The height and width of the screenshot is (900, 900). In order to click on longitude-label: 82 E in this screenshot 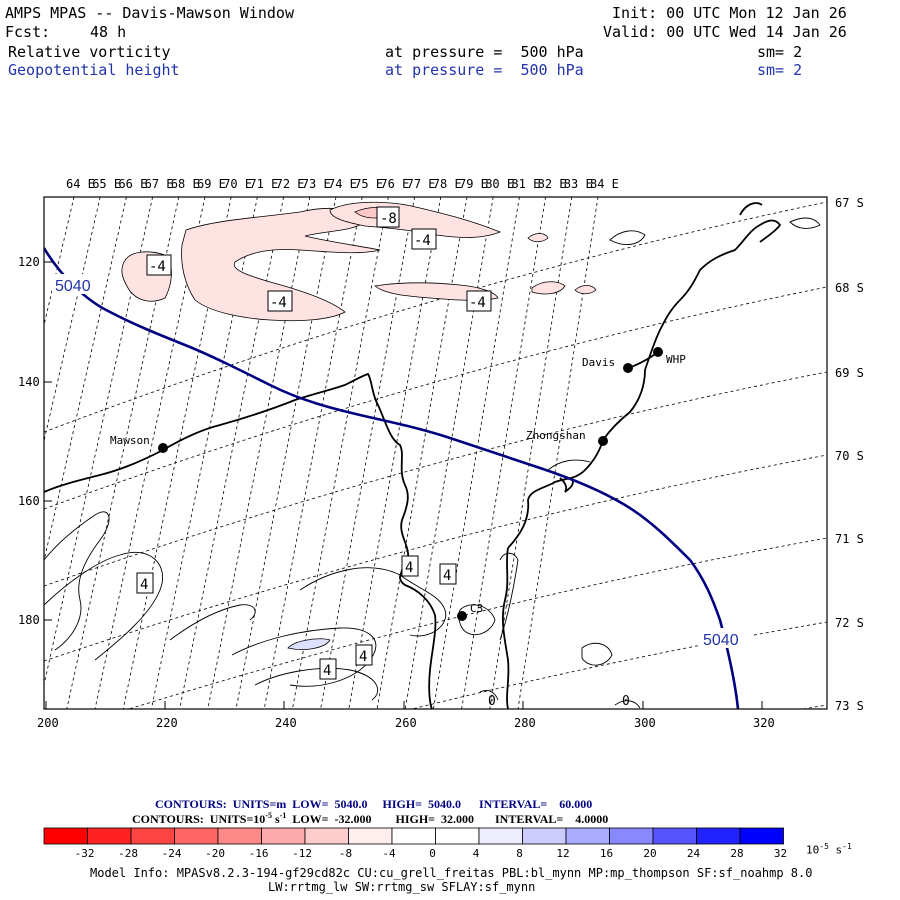, I will do `click(552, 184)`.